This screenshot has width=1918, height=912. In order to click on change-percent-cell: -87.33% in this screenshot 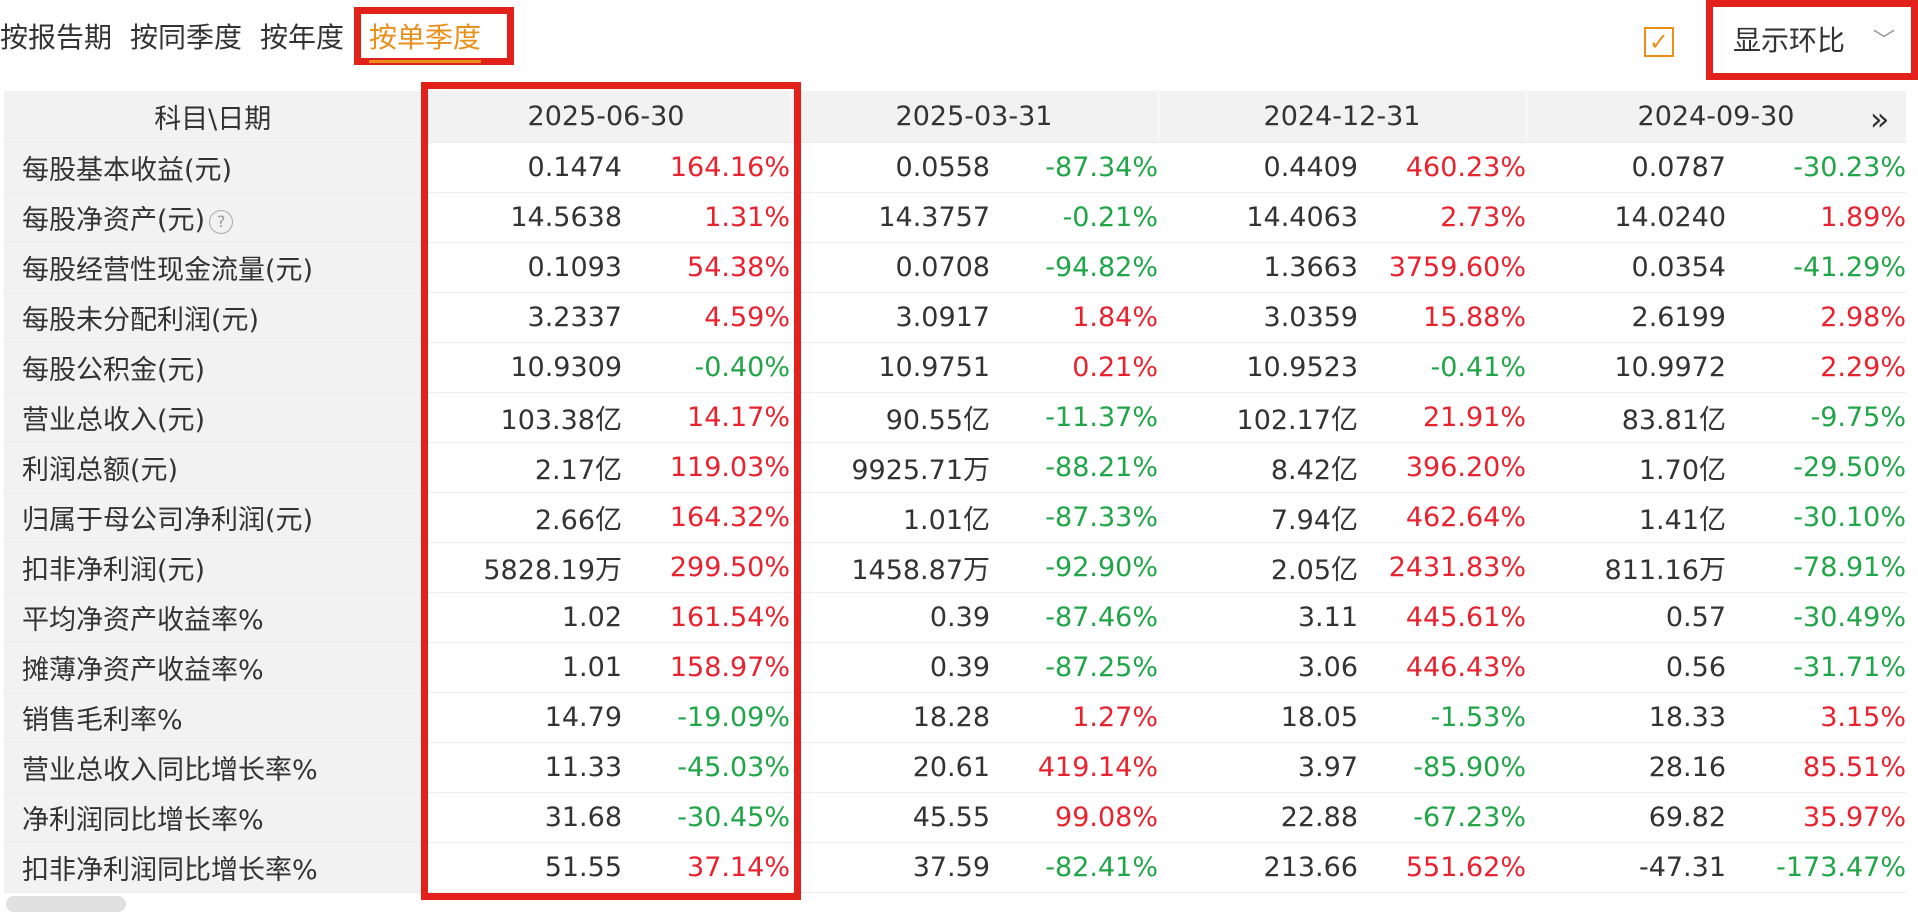, I will do `click(1074, 517)`.